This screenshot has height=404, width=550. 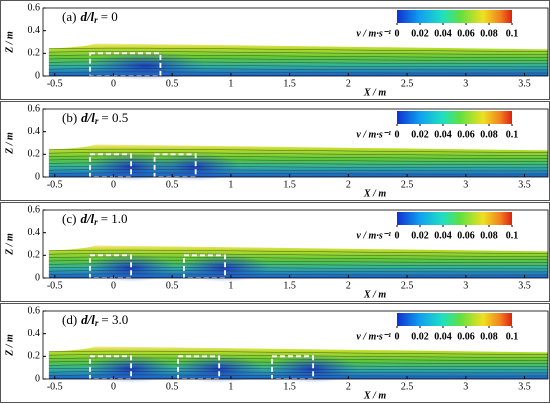 What do you see at coordinates (524, 386) in the screenshot?
I see `x-tick-label: 3.5` at bounding box center [524, 386].